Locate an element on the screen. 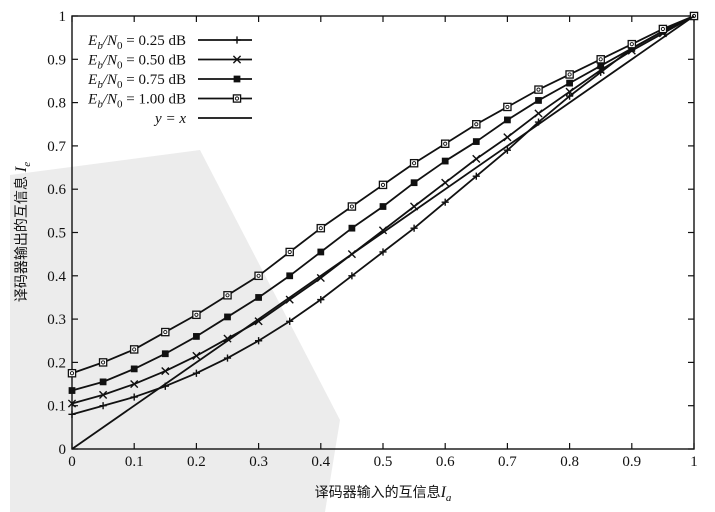 The width and height of the screenshot is (715, 512). x-tick-label: 0.7 is located at coordinates (507, 462).